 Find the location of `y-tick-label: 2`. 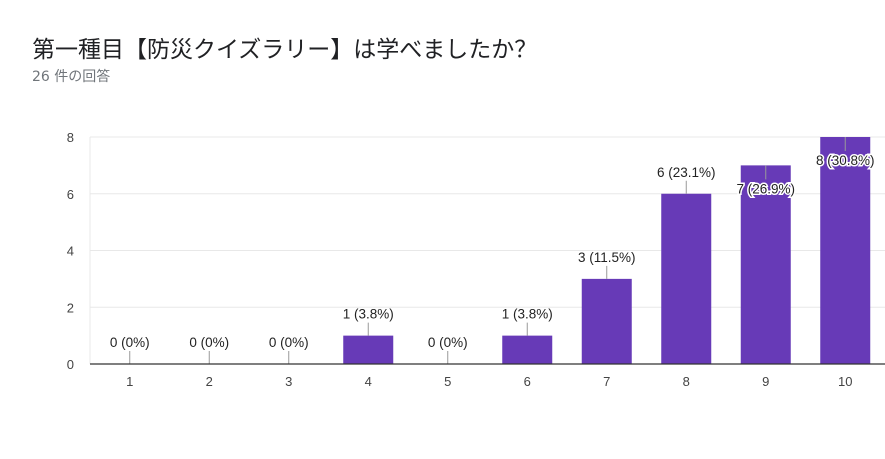

y-tick-label: 2 is located at coordinates (70, 307).